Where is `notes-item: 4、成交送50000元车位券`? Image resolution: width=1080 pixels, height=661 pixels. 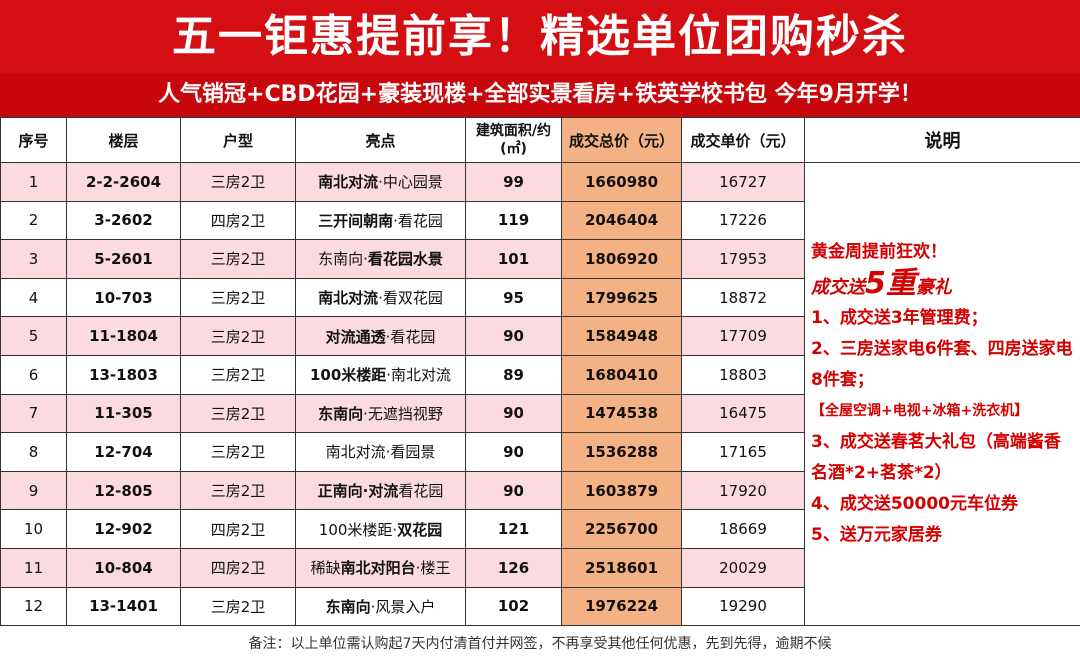
notes-item: 4、成交送50000元车位券 is located at coordinates (914, 504).